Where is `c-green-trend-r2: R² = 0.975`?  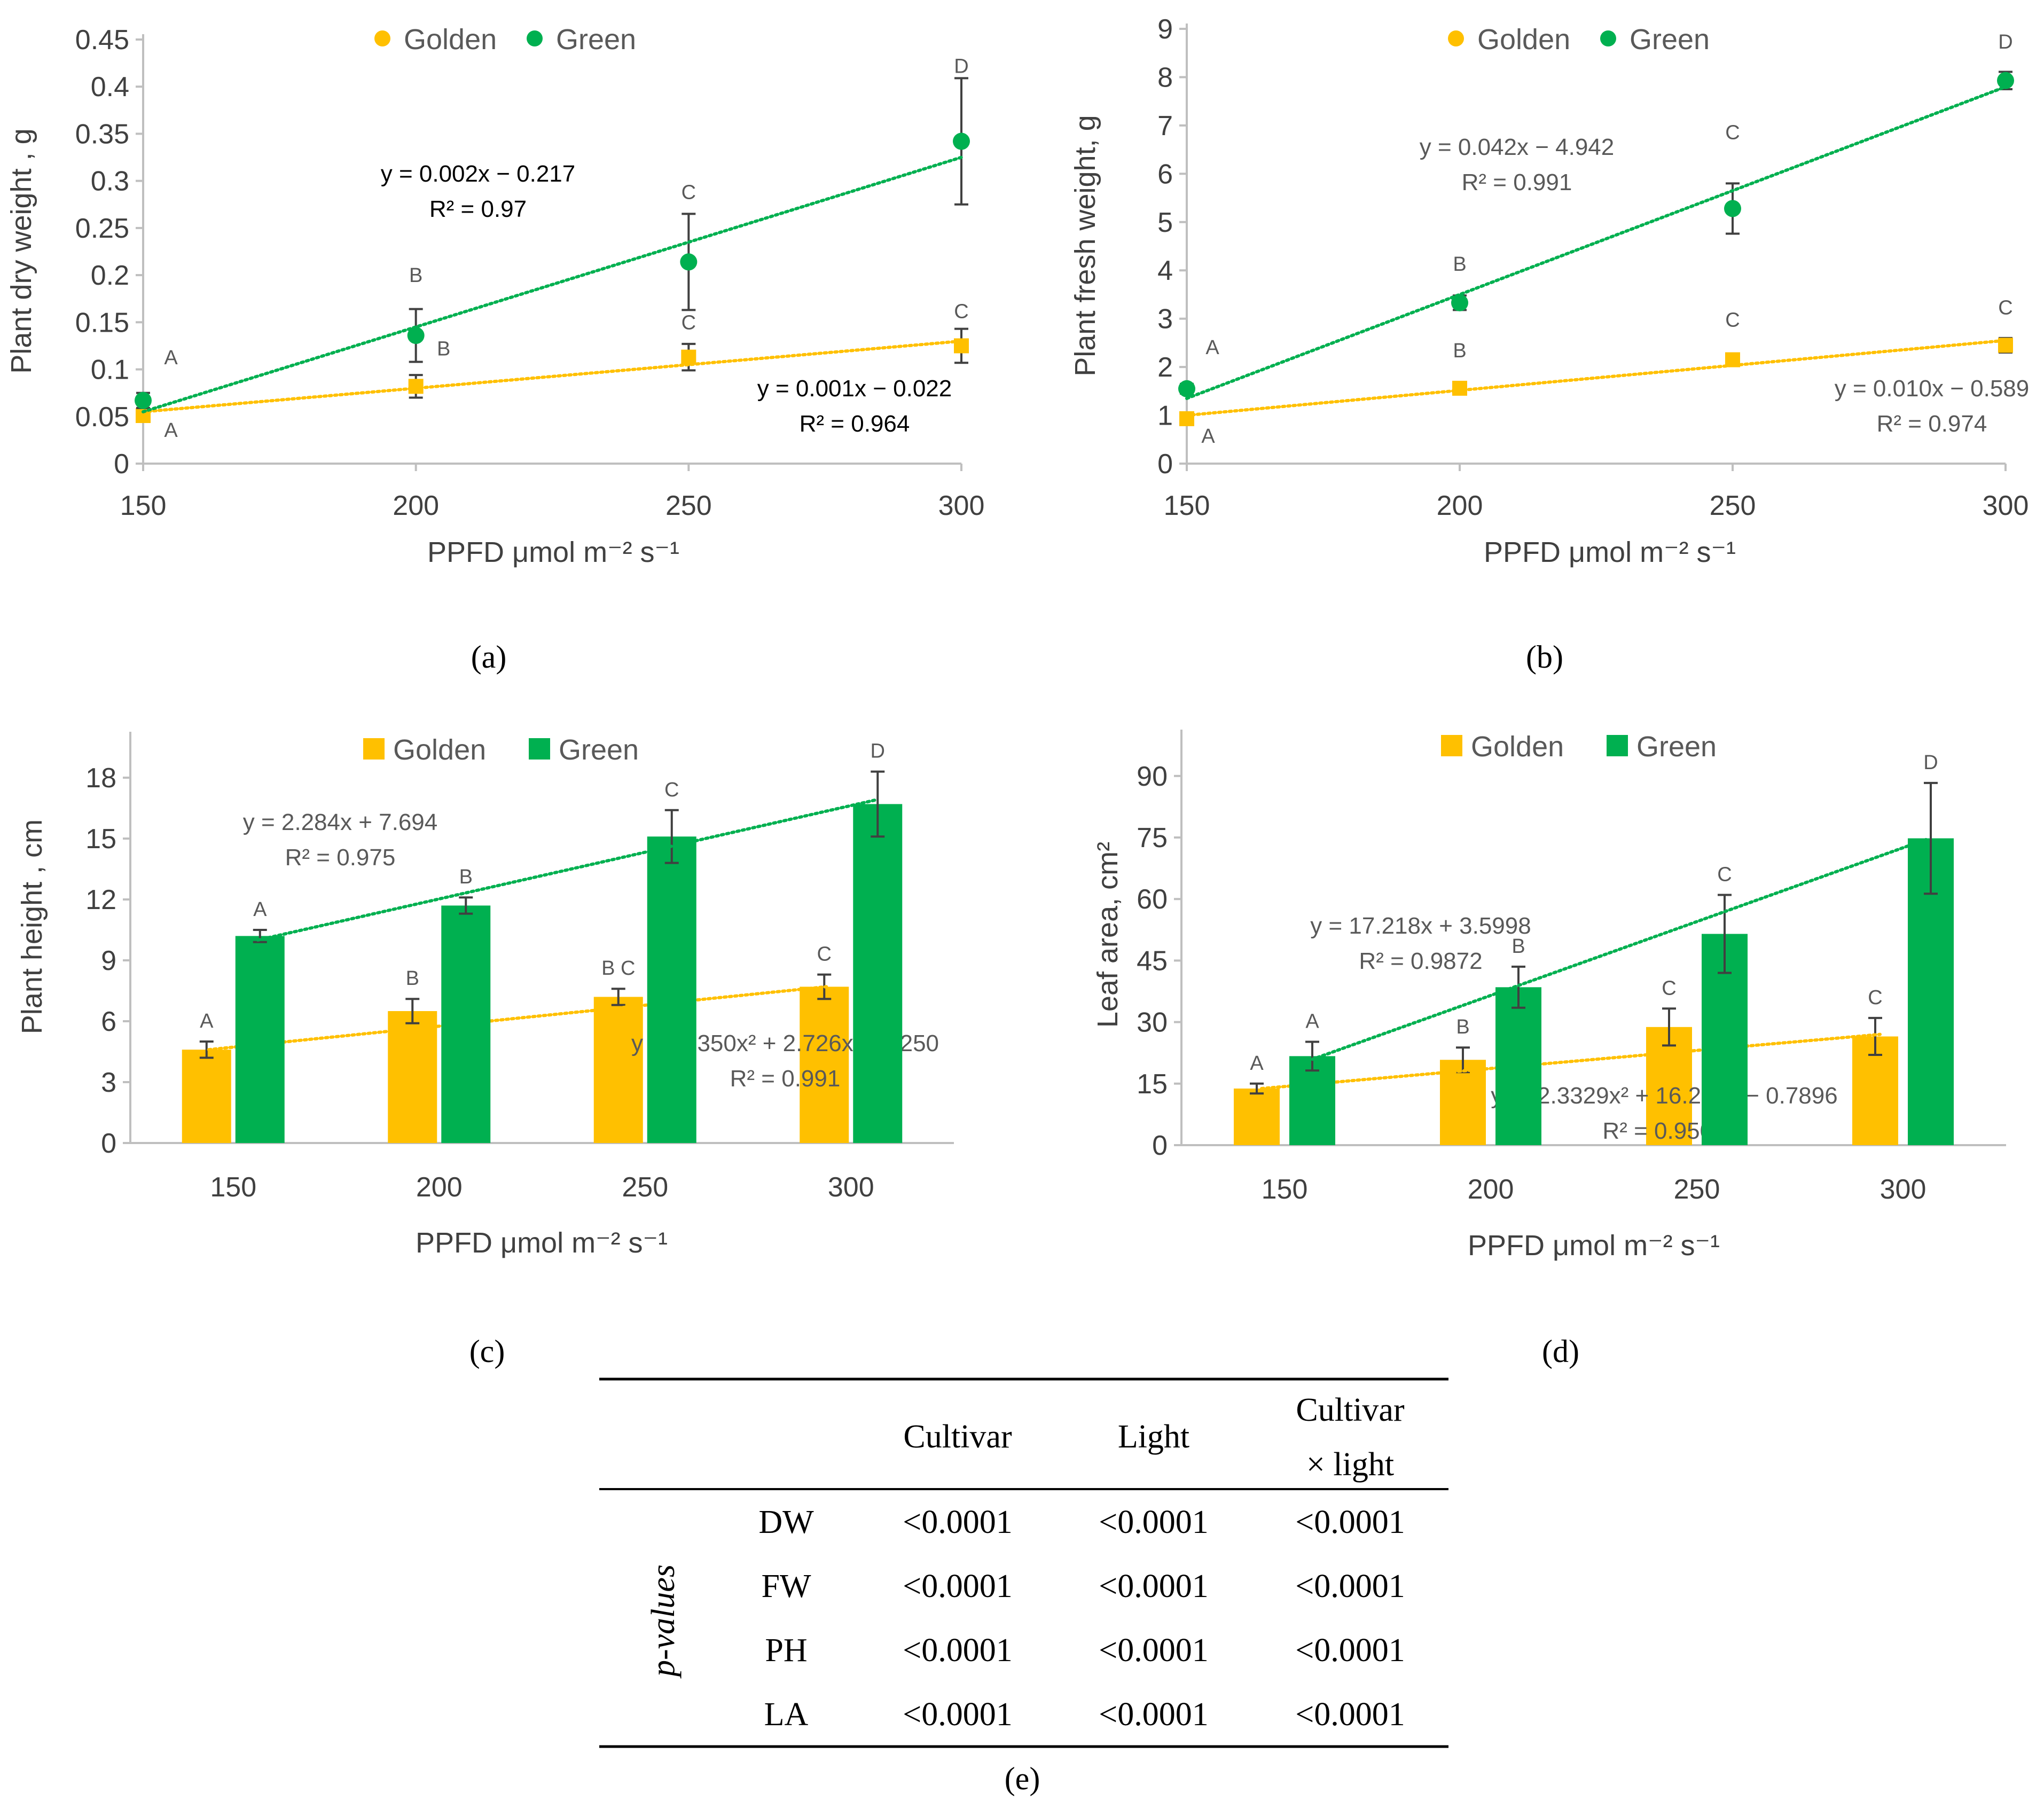
c-green-trend-r2: R² = 0.975 is located at coordinates (340, 857).